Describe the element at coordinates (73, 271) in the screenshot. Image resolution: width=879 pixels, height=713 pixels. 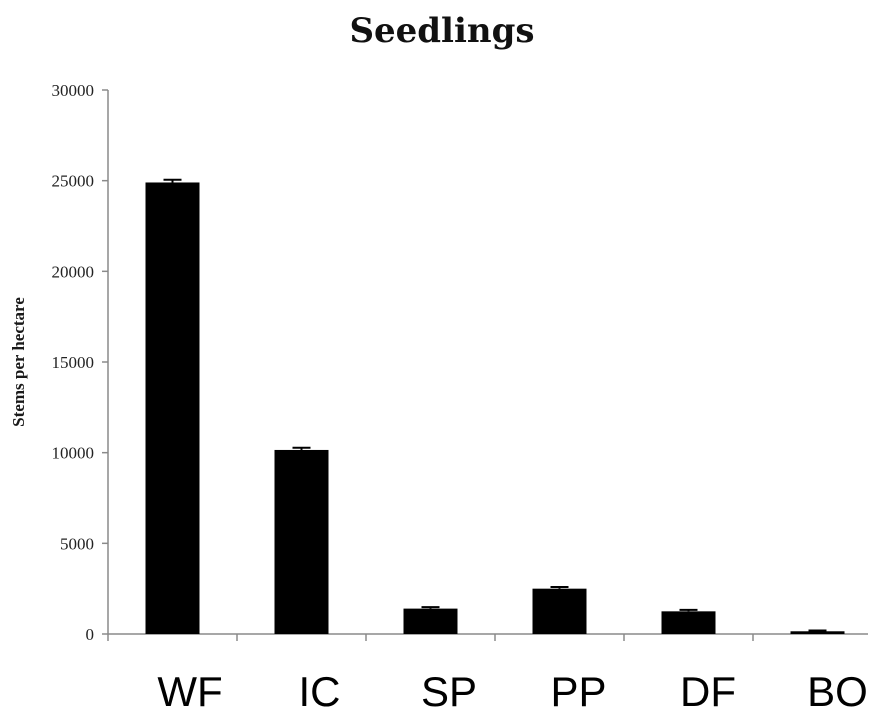
I see `y-tick-label: 20000` at that location.